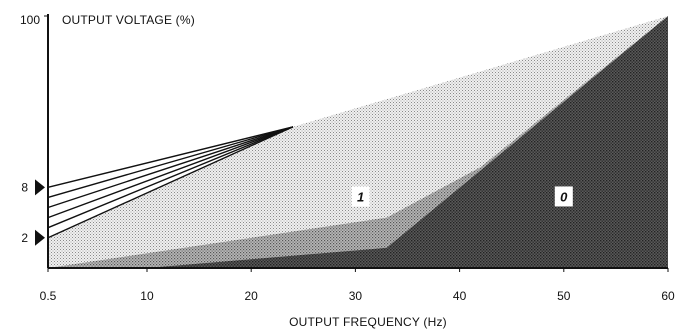 The image size is (678, 332). I want to click on x-tick-label: 10, so click(147, 296).